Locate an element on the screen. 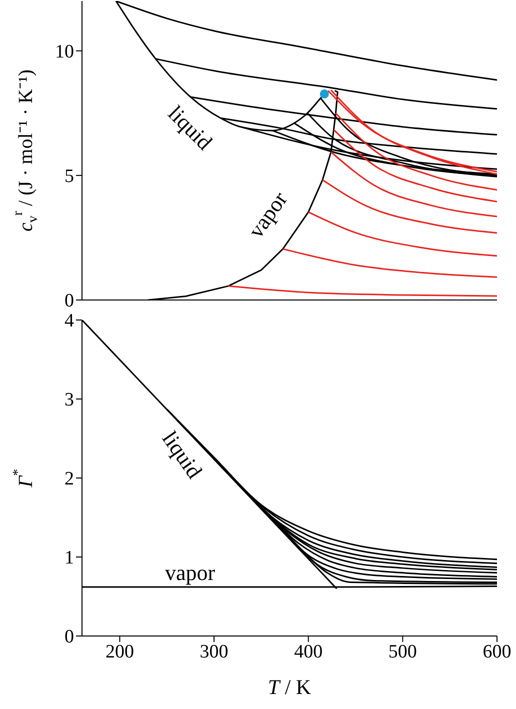 This screenshot has width=516, height=709. y-tick-label: 10 is located at coordinates (64, 52).